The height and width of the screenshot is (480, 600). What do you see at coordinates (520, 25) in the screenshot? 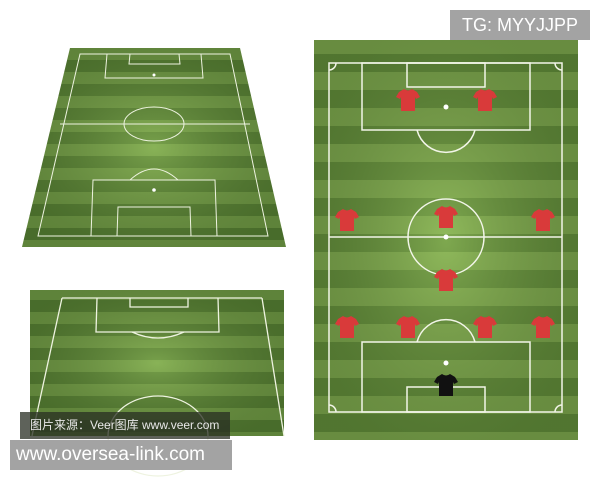
I see `telegram-watermark: TG: MYYJJPP` at bounding box center [520, 25].